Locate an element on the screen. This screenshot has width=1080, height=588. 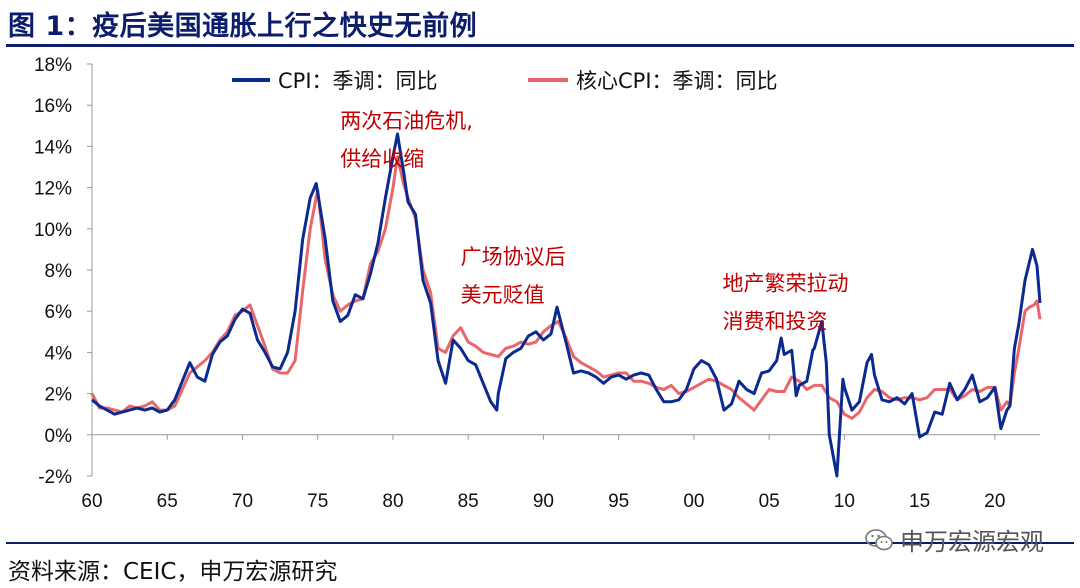
source-rule is located at coordinates (540, 543).